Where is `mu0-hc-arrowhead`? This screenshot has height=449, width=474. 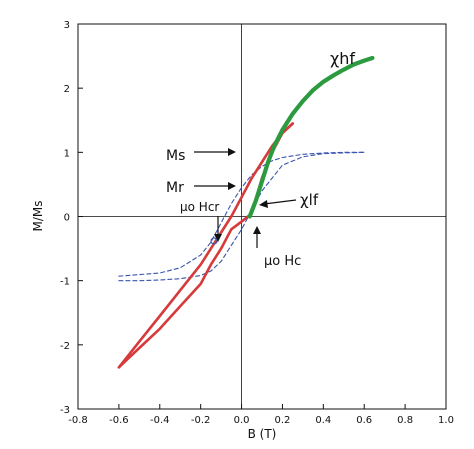
mu0-hc-arrowhead is located at coordinates (257, 230).